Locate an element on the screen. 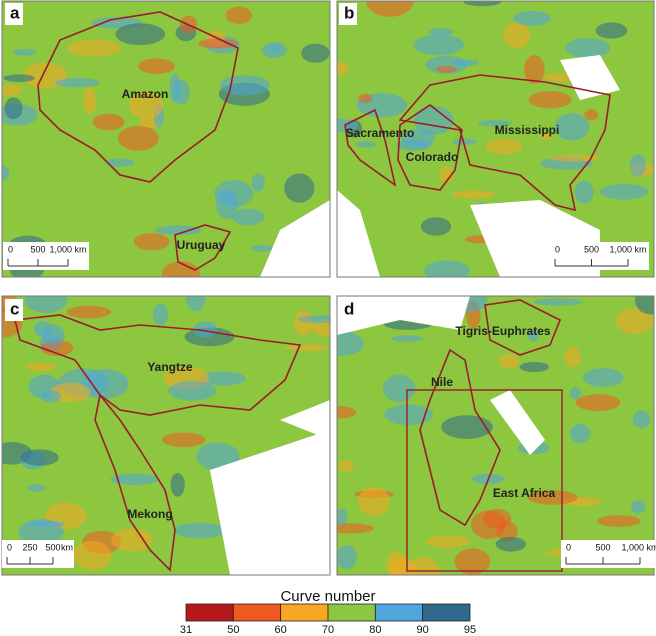  panel-letter: a is located at coordinates (15, 12).